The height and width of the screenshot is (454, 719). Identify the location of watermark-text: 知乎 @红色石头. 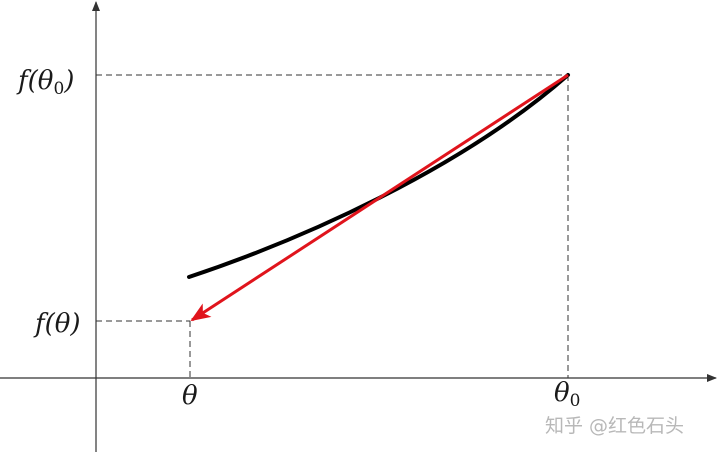
(614, 426).